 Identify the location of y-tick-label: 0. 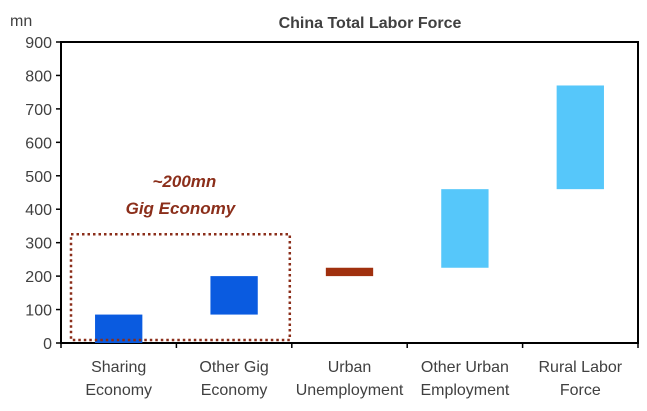
(47, 344).